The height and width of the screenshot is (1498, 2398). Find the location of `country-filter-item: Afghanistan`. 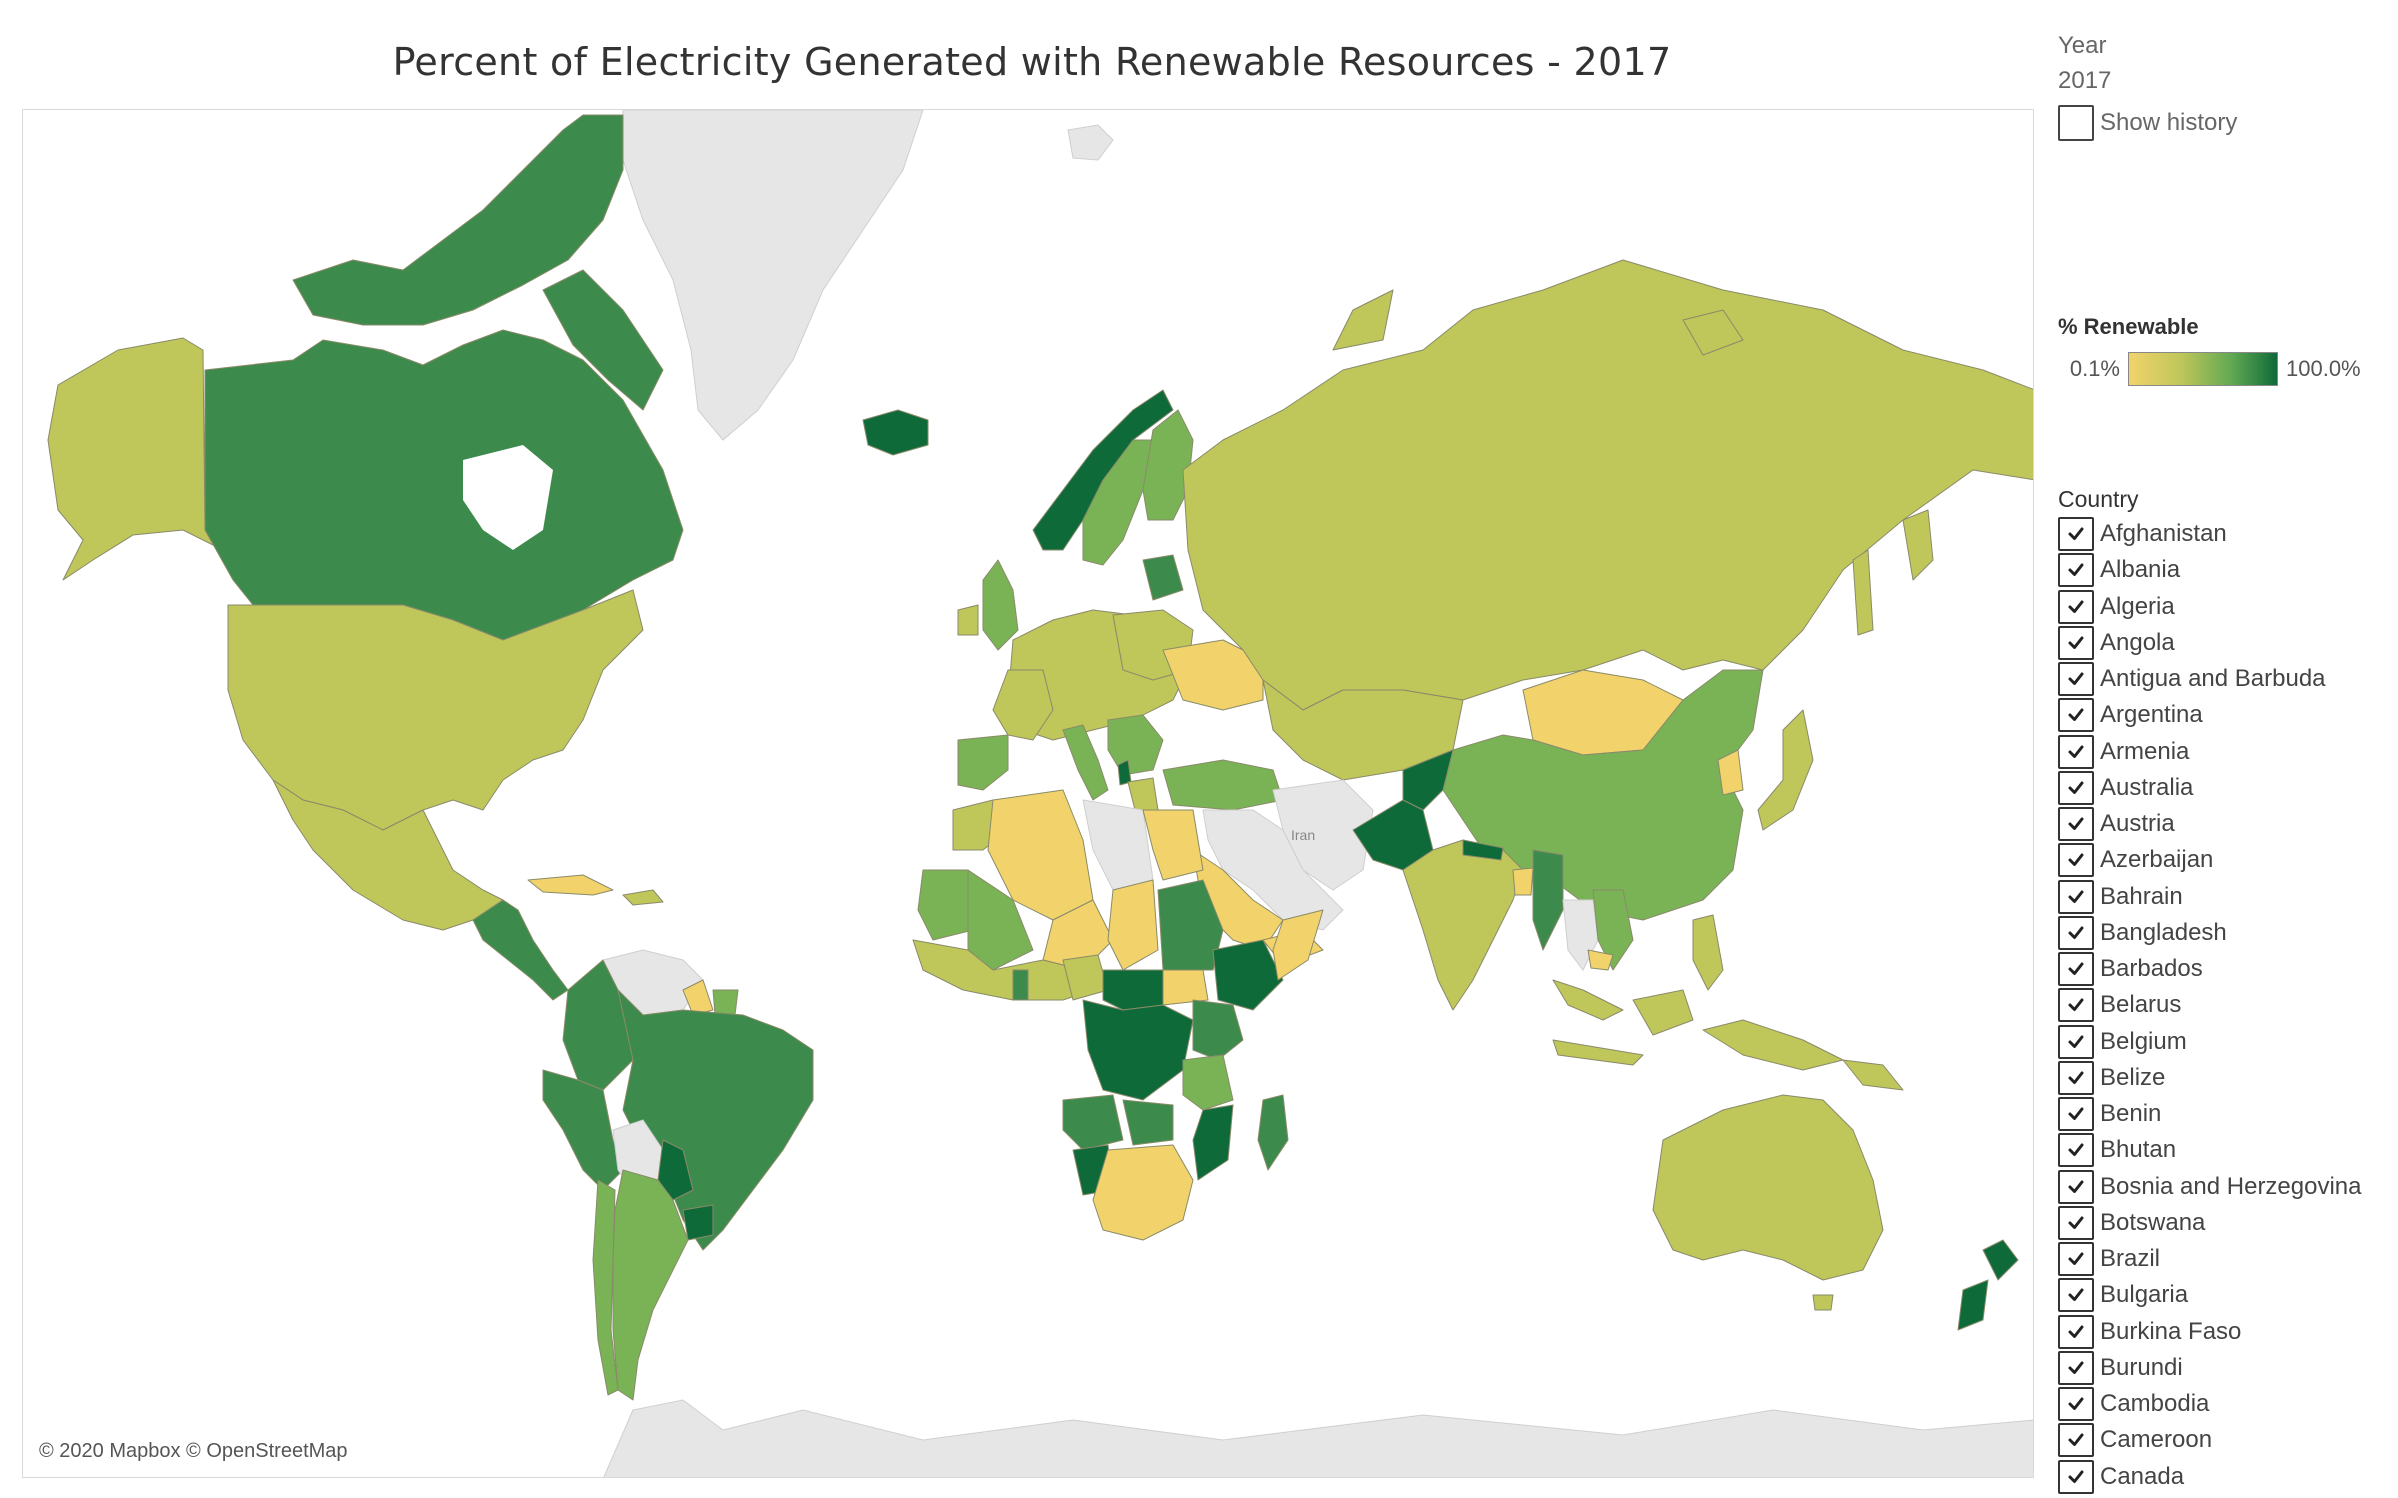

country-filter-item: Afghanistan is located at coordinates (2228, 534).